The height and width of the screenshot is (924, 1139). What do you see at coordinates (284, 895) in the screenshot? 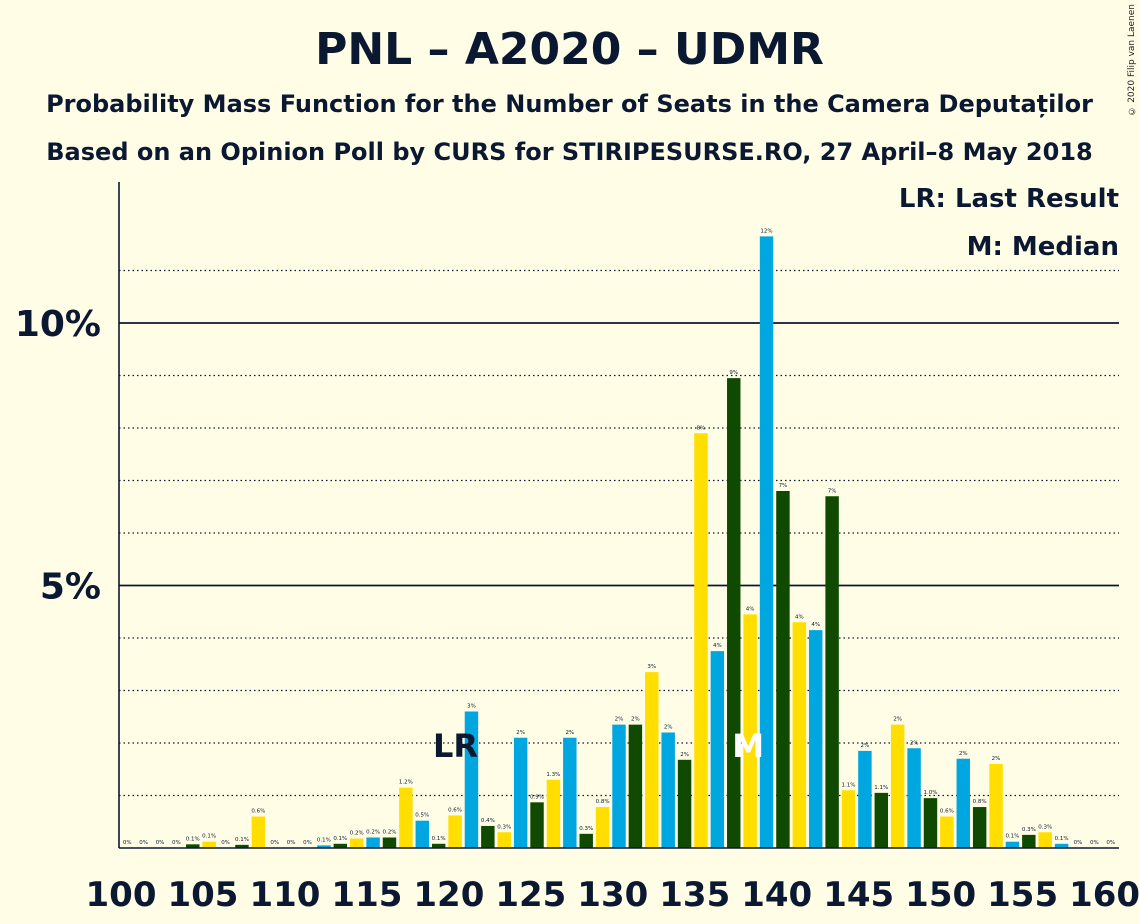
I see `x-tick-label: 110` at bounding box center [284, 895].